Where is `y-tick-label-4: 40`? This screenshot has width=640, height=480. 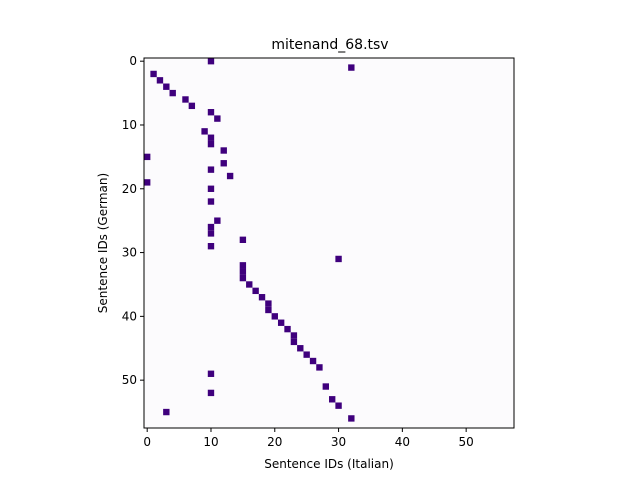
y-tick-label-4: 40 is located at coordinates (129, 316).